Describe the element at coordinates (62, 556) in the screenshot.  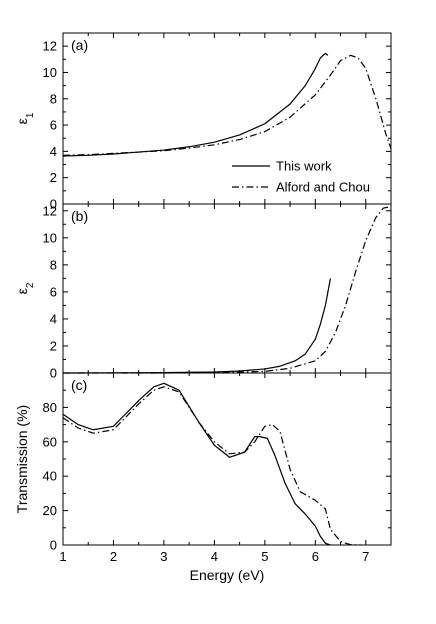
I see `x-tick-label: 1` at that location.